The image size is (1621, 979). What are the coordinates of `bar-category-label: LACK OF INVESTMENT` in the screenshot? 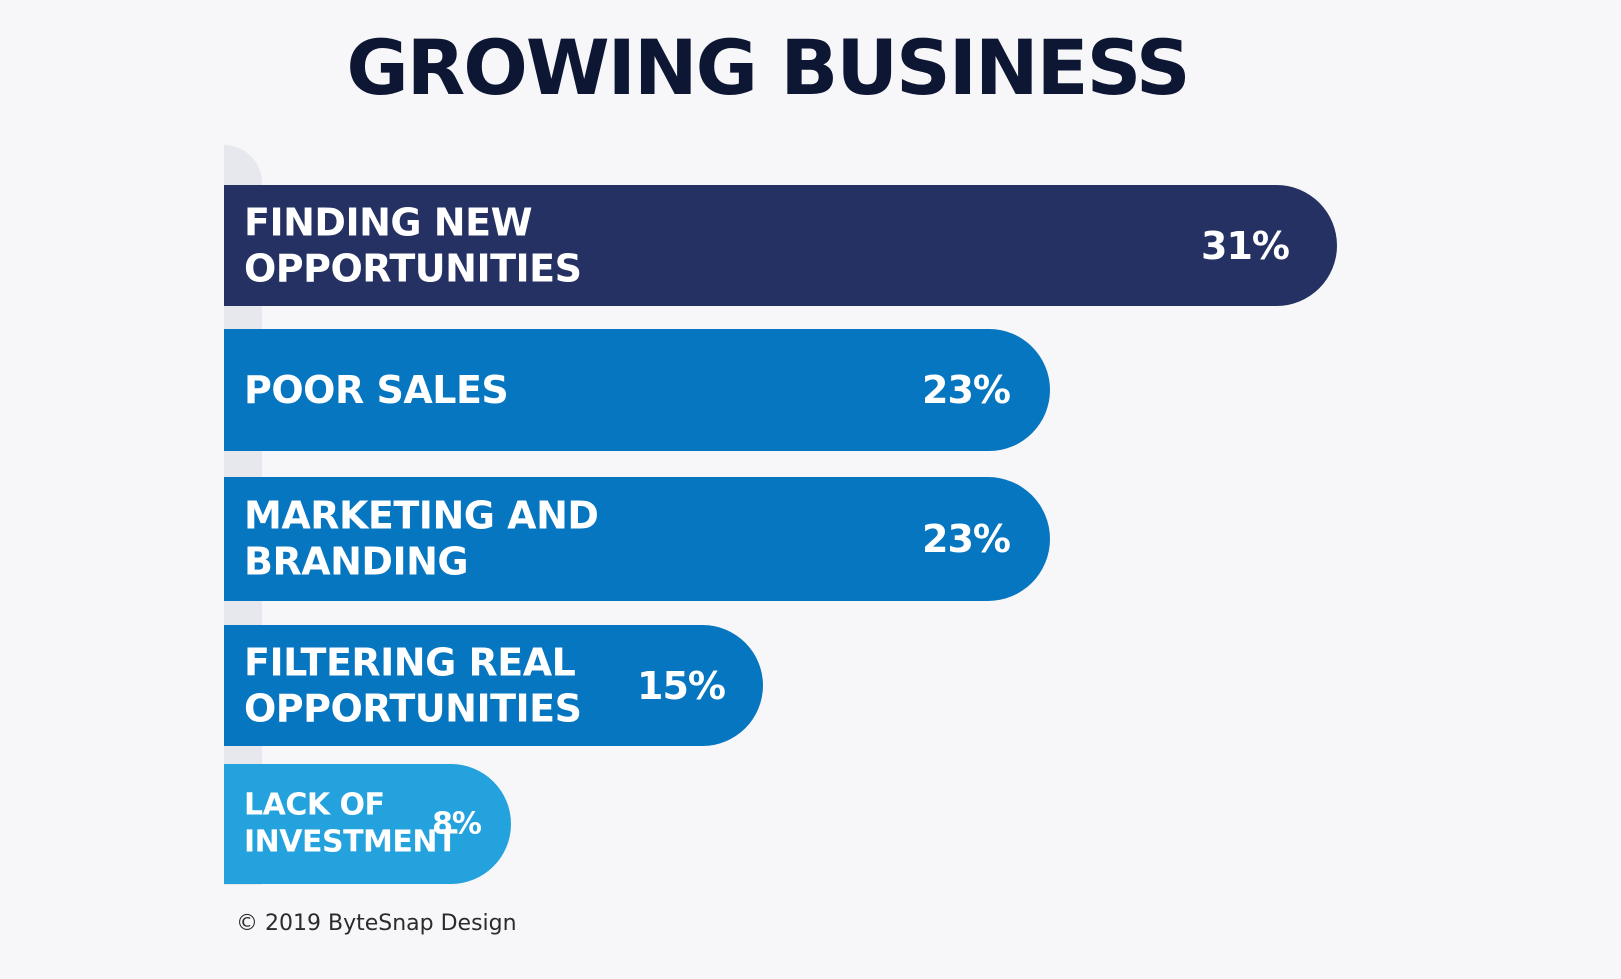 It's located at (350, 823).